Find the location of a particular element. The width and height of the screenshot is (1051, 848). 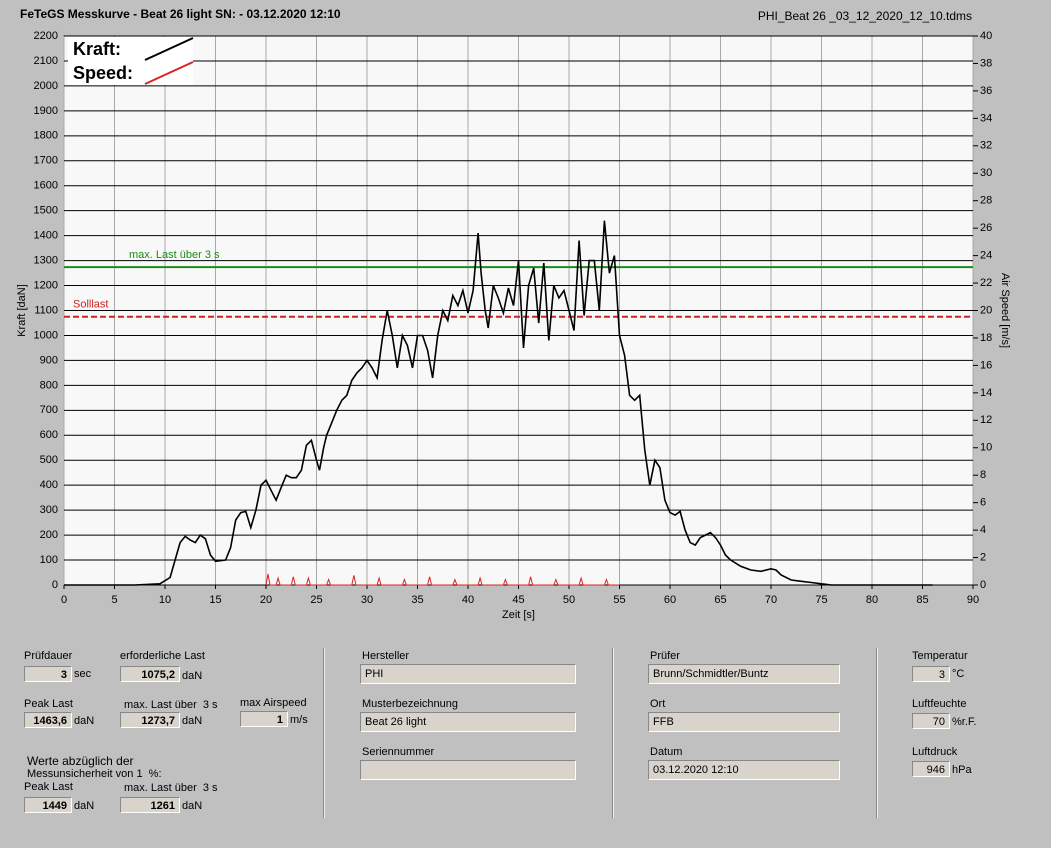

y2-tick-label: 4 is located at coordinates (983, 530).